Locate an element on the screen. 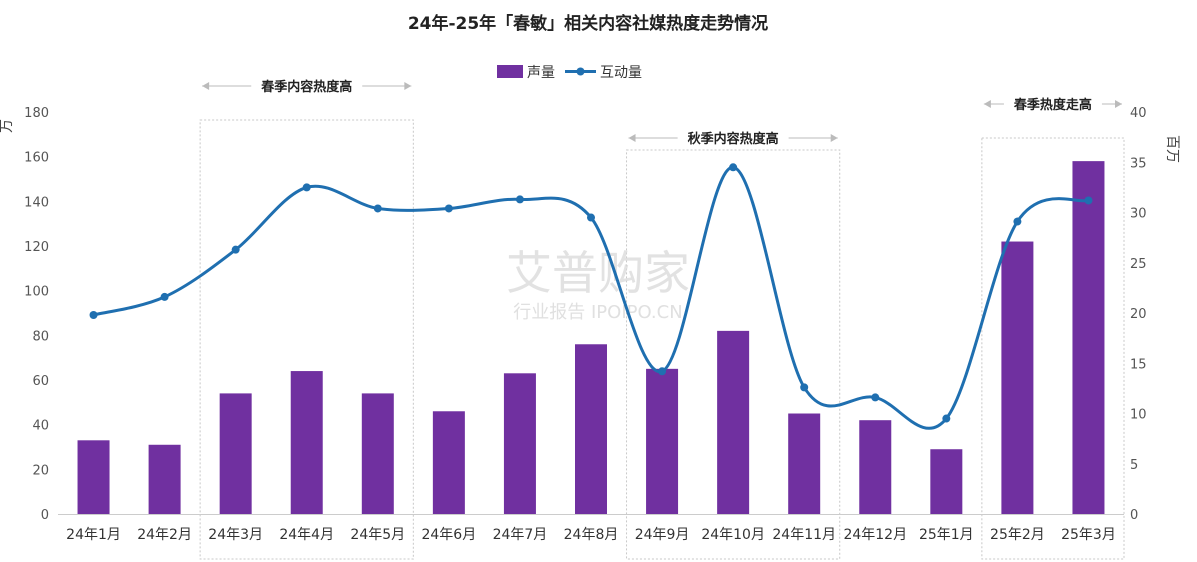 The image size is (1197, 562). legend-line-dot is located at coordinates (580, 71).